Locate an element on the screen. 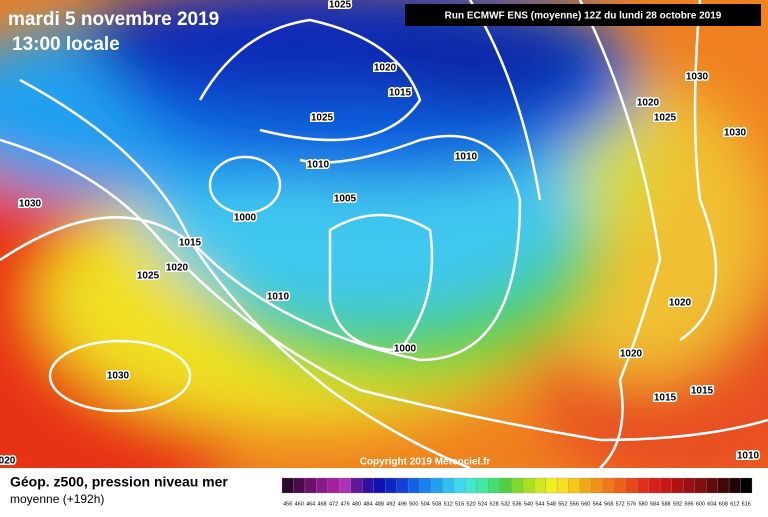  colorbar-label: 564 is located at coordinates (597, 504).